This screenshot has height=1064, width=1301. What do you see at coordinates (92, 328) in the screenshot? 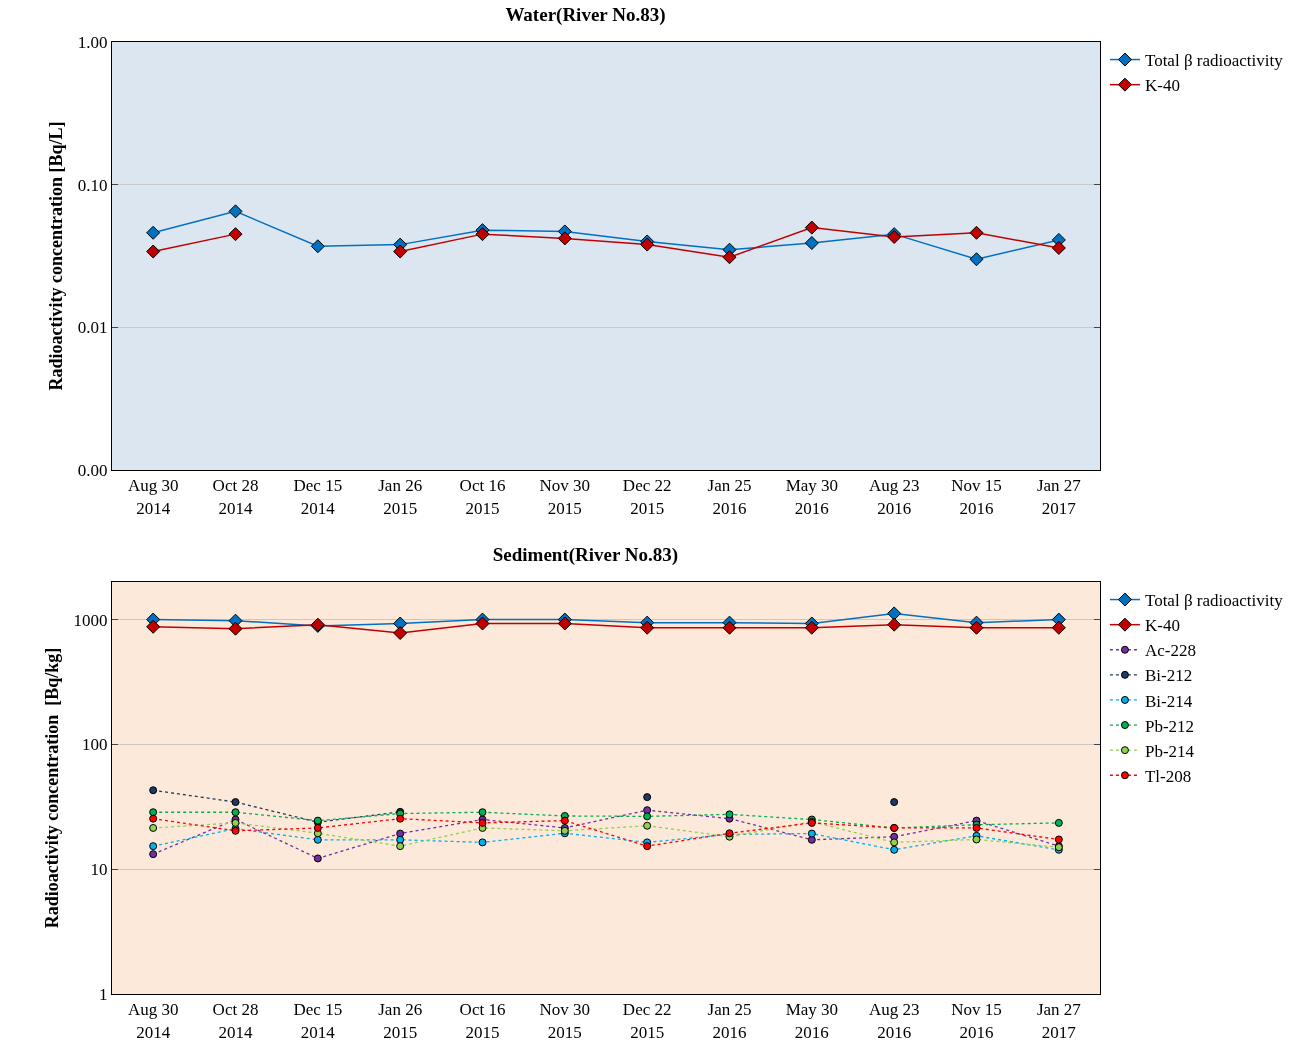
I see `y-tick-label: 0.01` at bounding box center [92, 328].